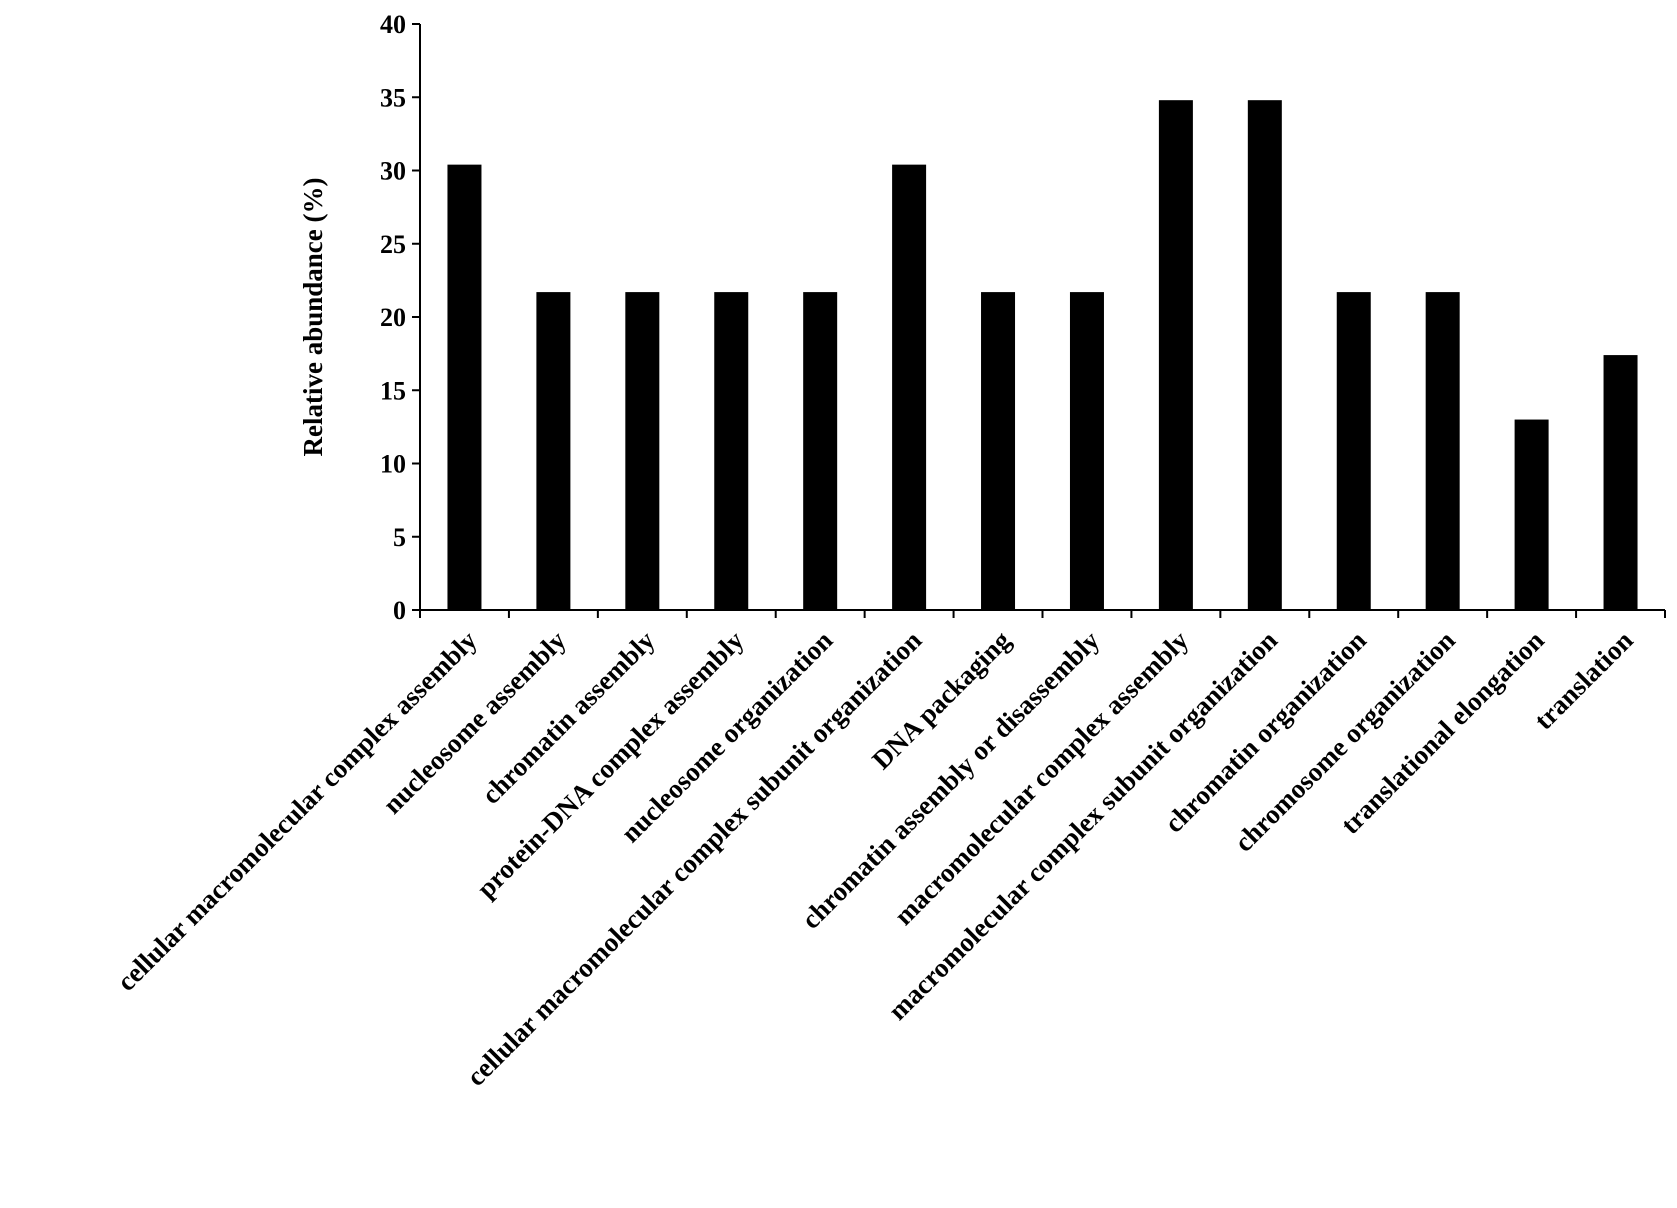 The height and width of the screenshot is (1208, 1677). Describe the element at coordinates (393, 24) in the screenshot. I see `y-tick-label: 40` at that location.